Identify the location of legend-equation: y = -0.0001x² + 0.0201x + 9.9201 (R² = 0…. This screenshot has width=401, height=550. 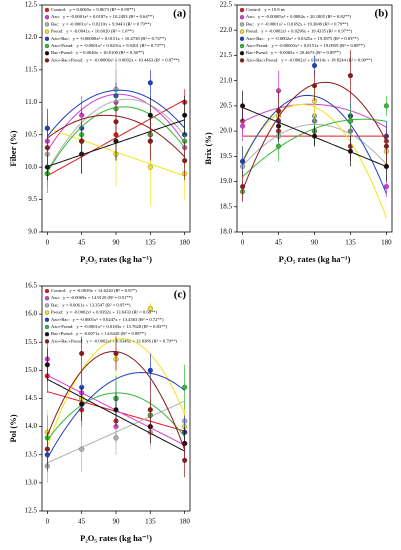
(121, 45).